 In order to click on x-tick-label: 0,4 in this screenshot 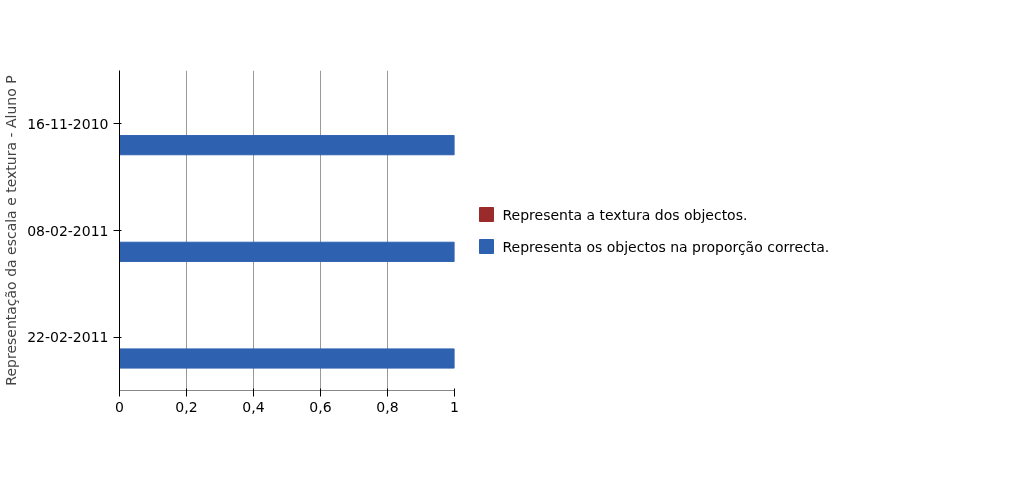, I will do `click(253, 406)`.